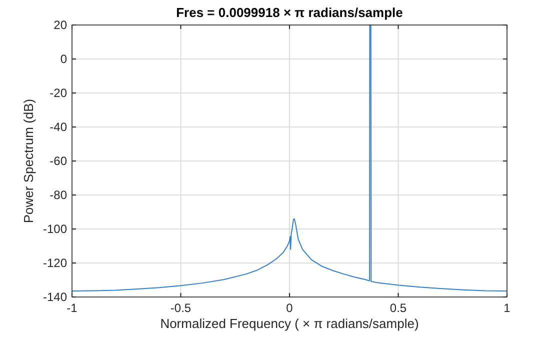 This screenshot has width=560, height=337. I want to click on y-tick-label: -20, so click(59, 93).